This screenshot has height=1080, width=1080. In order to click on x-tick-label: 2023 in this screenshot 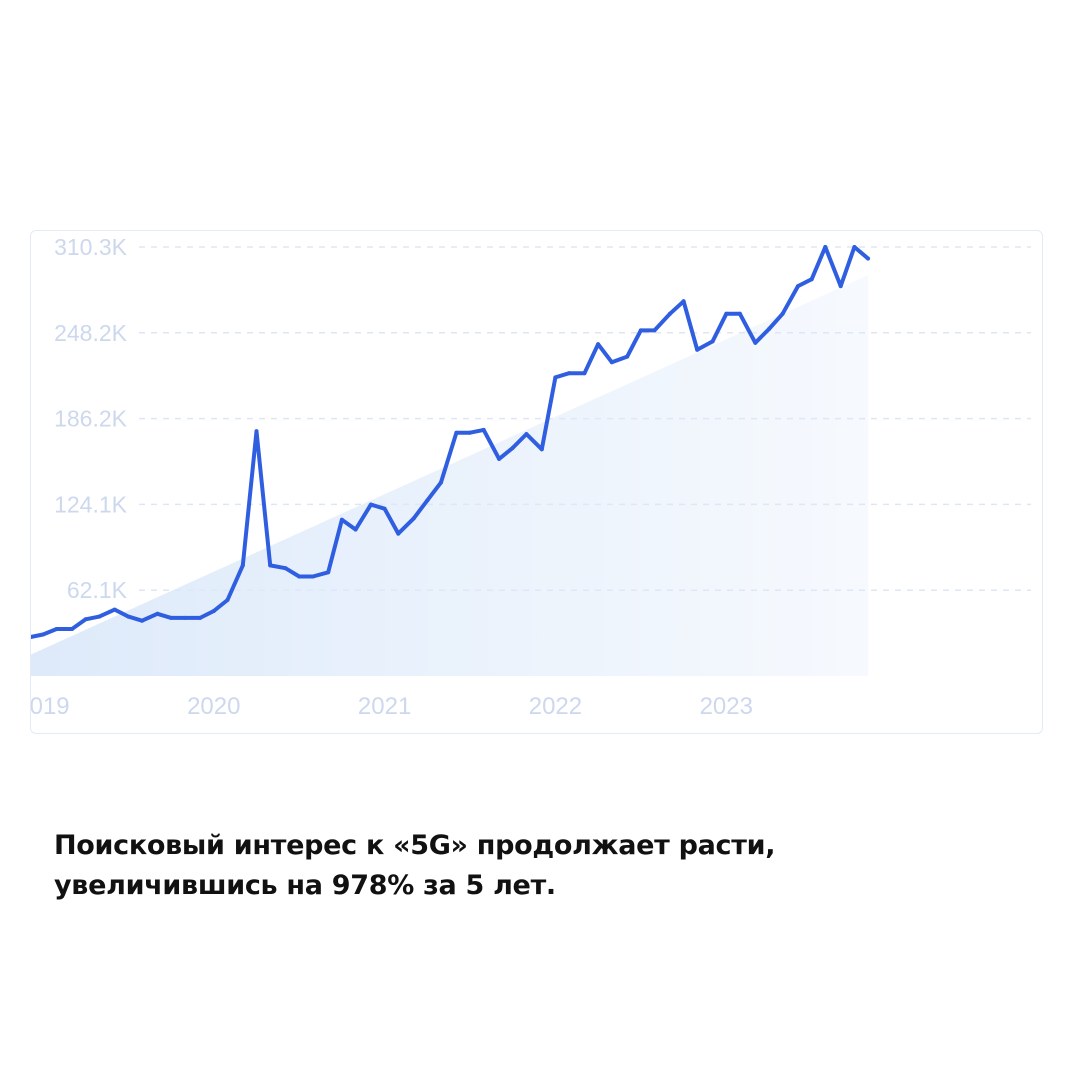, I will do `click(726, 706)`.